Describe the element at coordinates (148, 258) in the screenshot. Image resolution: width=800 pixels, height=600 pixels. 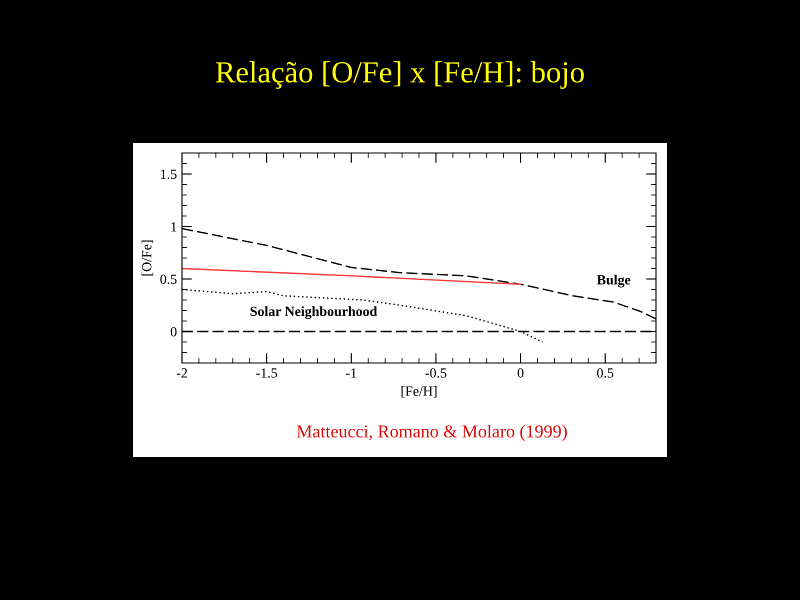
I see `y-axis-title: [O/Fe]` at that location.